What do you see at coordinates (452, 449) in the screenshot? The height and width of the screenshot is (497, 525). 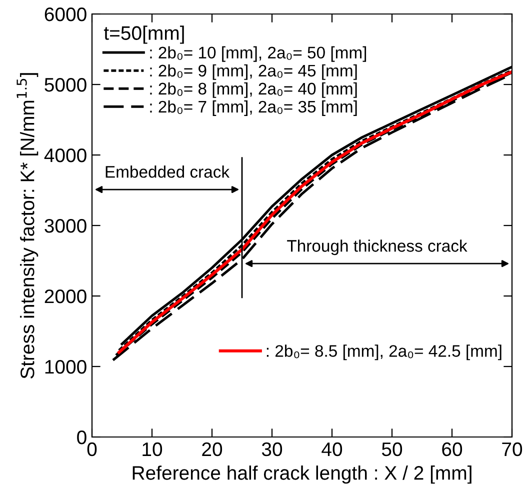 I see `x-tick-label: 60` at bounding box center [452, 449].